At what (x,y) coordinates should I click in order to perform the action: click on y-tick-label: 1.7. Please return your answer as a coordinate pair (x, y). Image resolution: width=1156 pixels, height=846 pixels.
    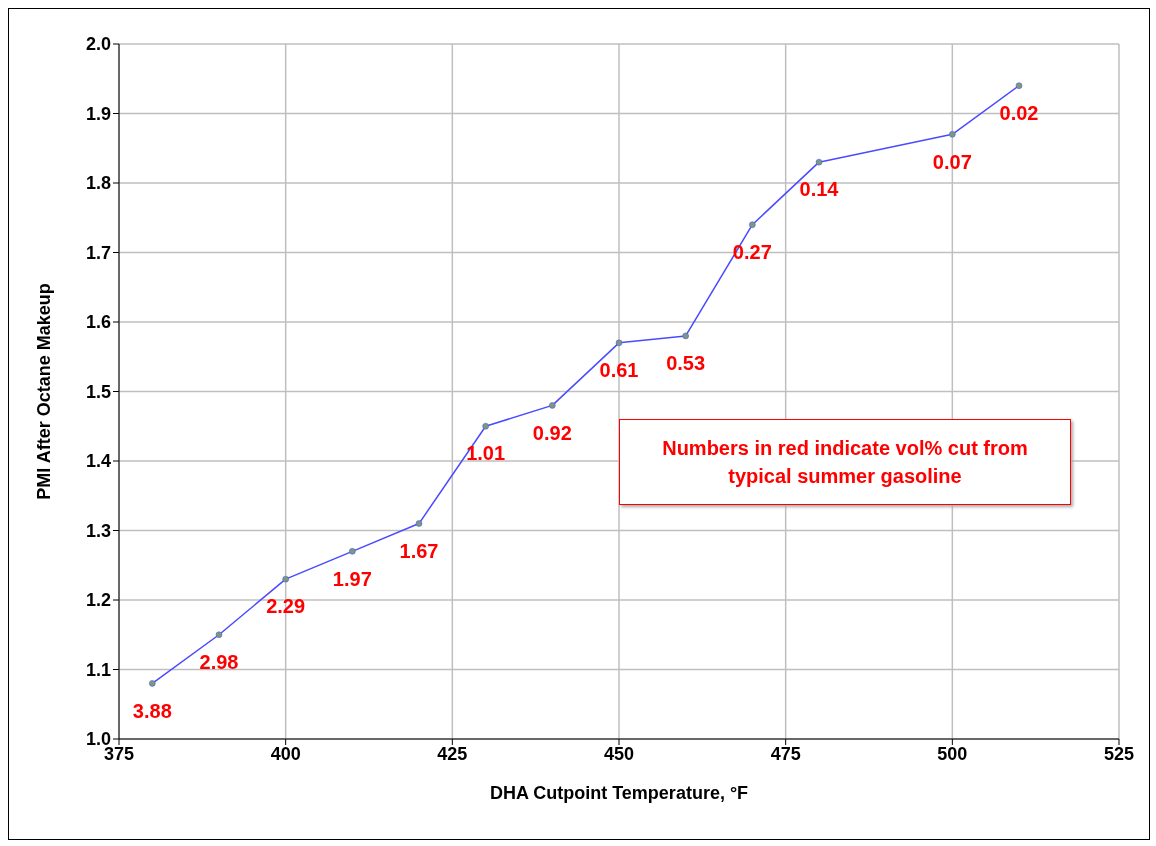
    Looking at the image, I should click on (98, 252).